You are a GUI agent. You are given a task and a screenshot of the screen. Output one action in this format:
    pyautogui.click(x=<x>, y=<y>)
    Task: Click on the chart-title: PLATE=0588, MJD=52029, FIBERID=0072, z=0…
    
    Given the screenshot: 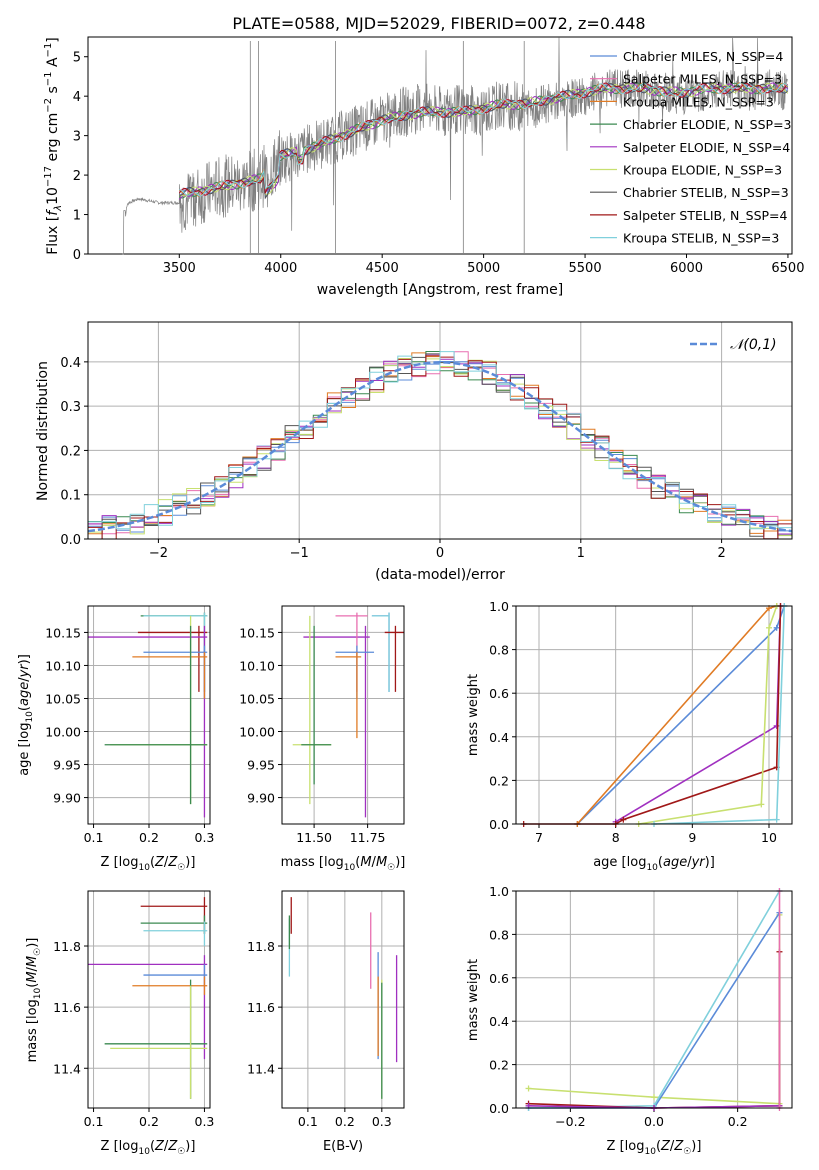 What is the action you would take?
    pyautogui.click(x=438, y=23)
    